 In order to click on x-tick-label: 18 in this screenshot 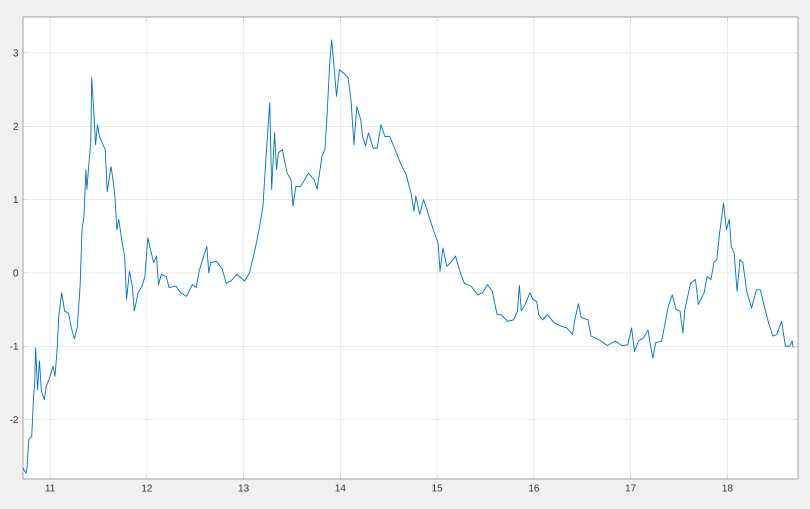, I will do `click(727, 488)`.